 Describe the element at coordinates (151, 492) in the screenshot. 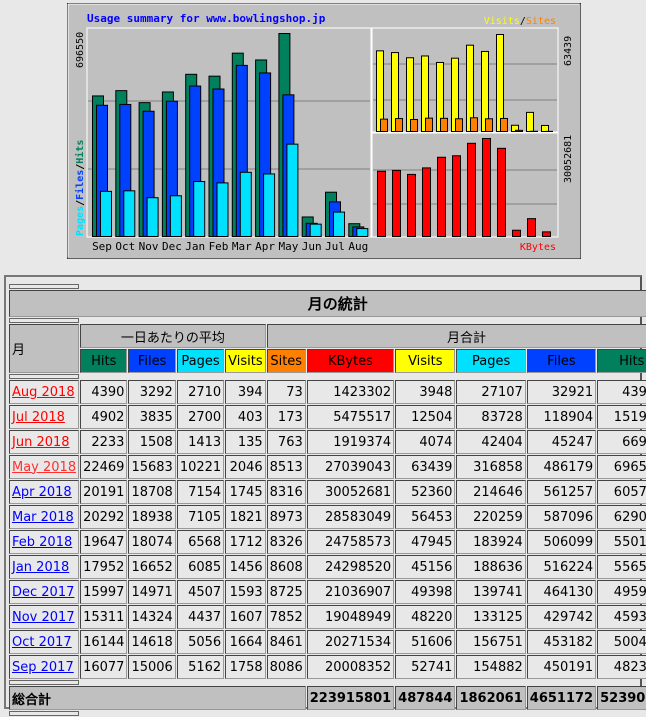

I see `cell-files: 18708` at that location.